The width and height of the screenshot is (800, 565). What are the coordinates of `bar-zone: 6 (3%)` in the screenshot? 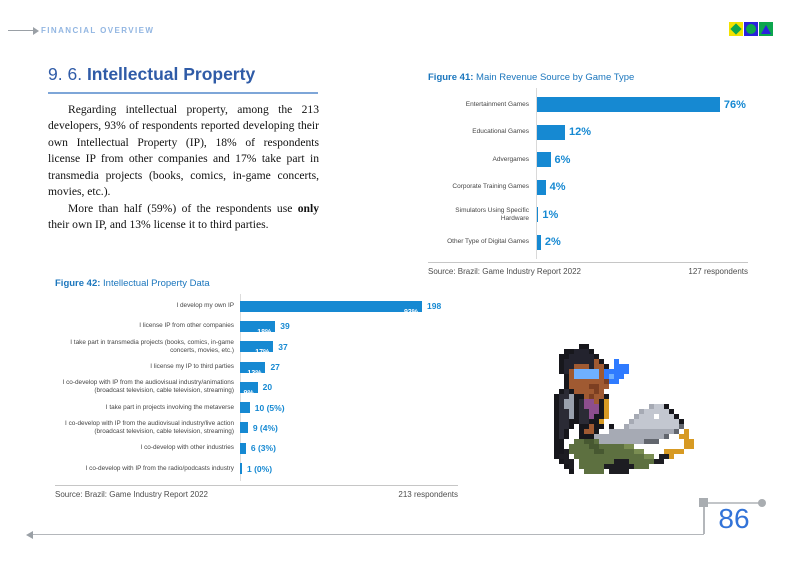 It's located at (349, 448).